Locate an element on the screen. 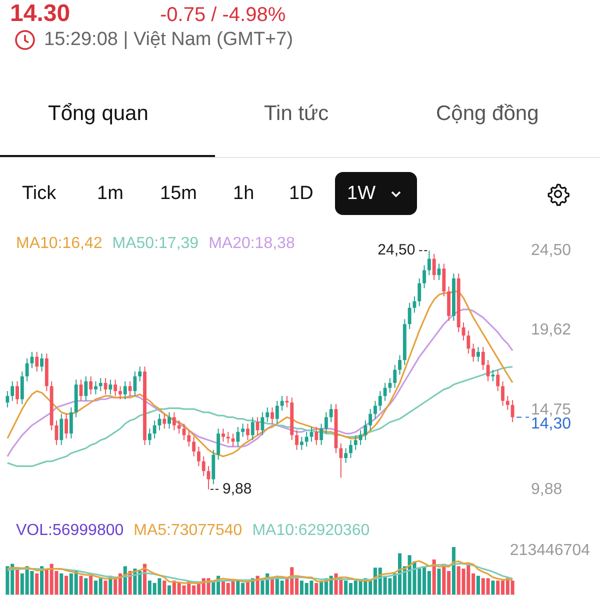 This screenshot has width=600, height=600. text: 1h is located at coordinates (243, 194).